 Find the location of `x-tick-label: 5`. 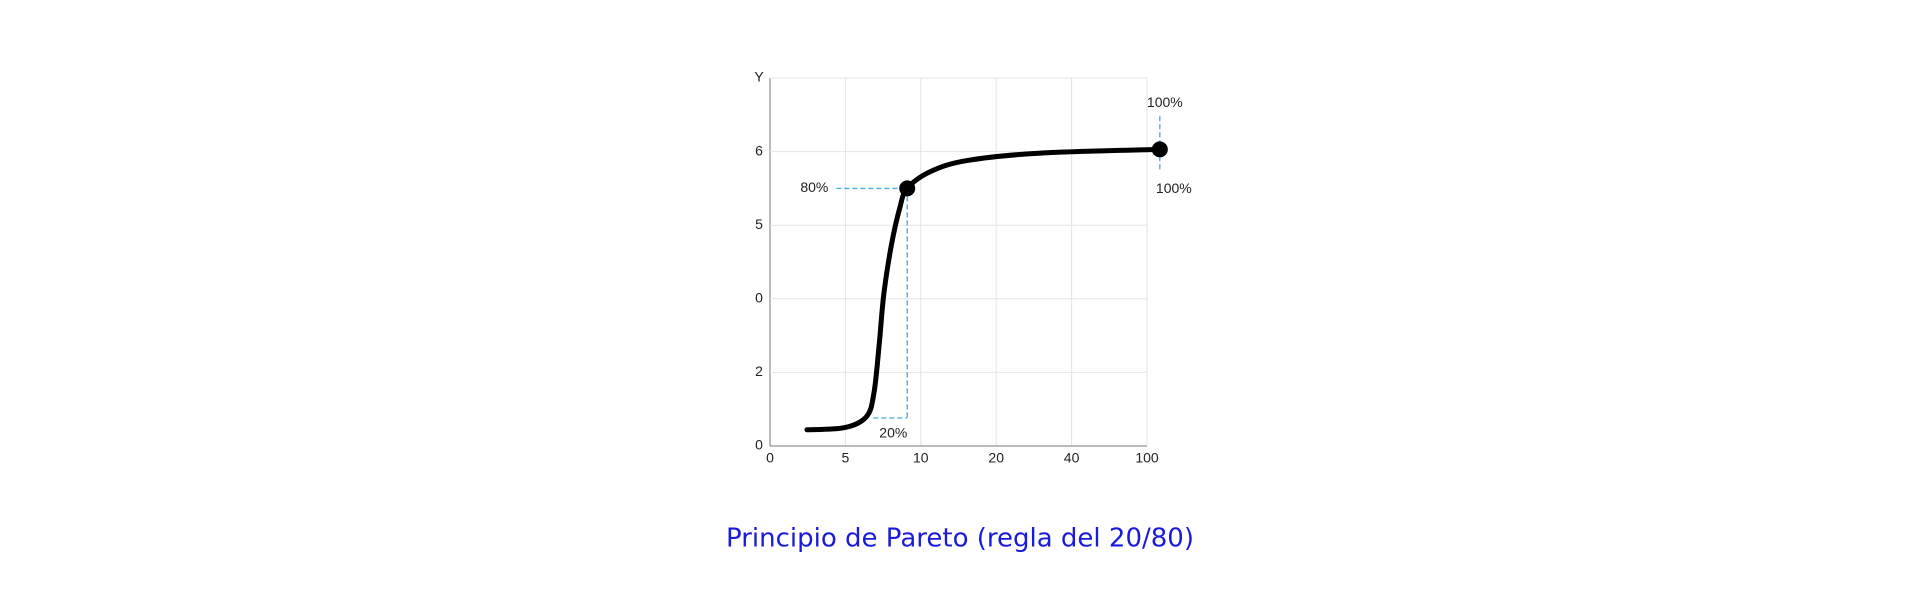

x-tick-label: 5 is located at coordinates (846, 458).